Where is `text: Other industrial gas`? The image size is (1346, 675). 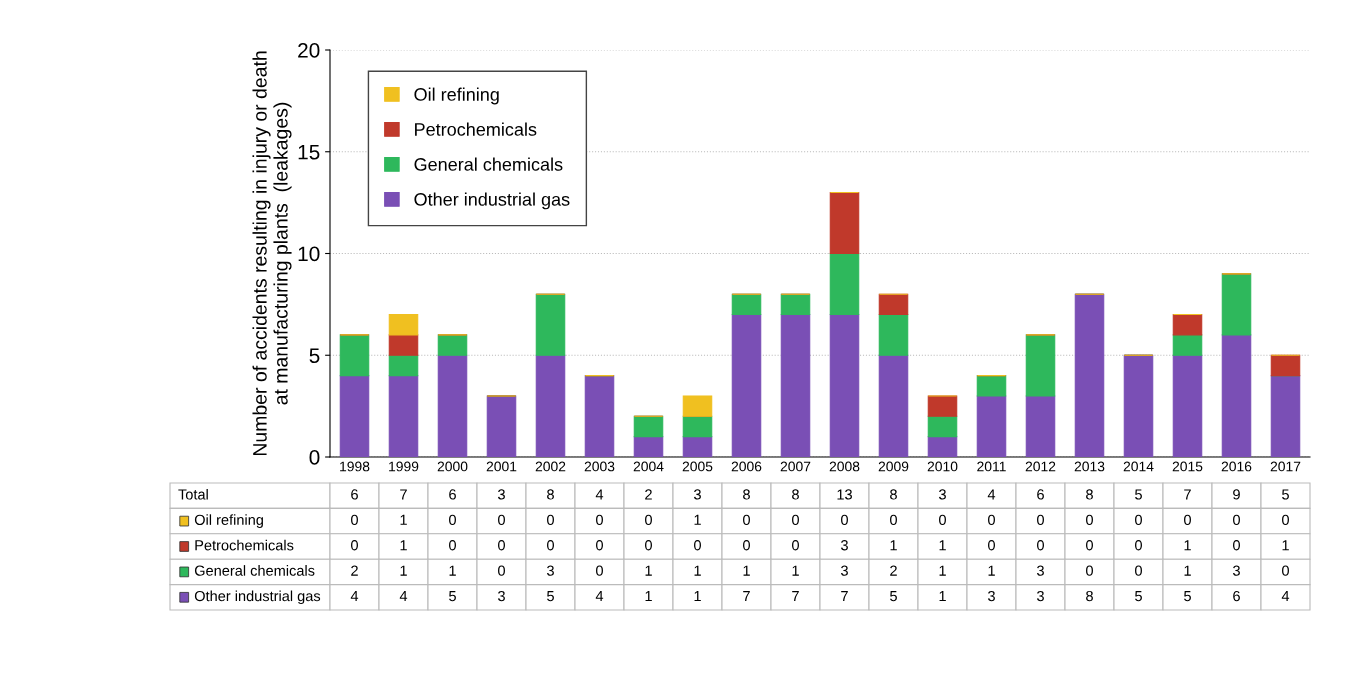
text: Other industrial gas is located at coordinates (257, 597).